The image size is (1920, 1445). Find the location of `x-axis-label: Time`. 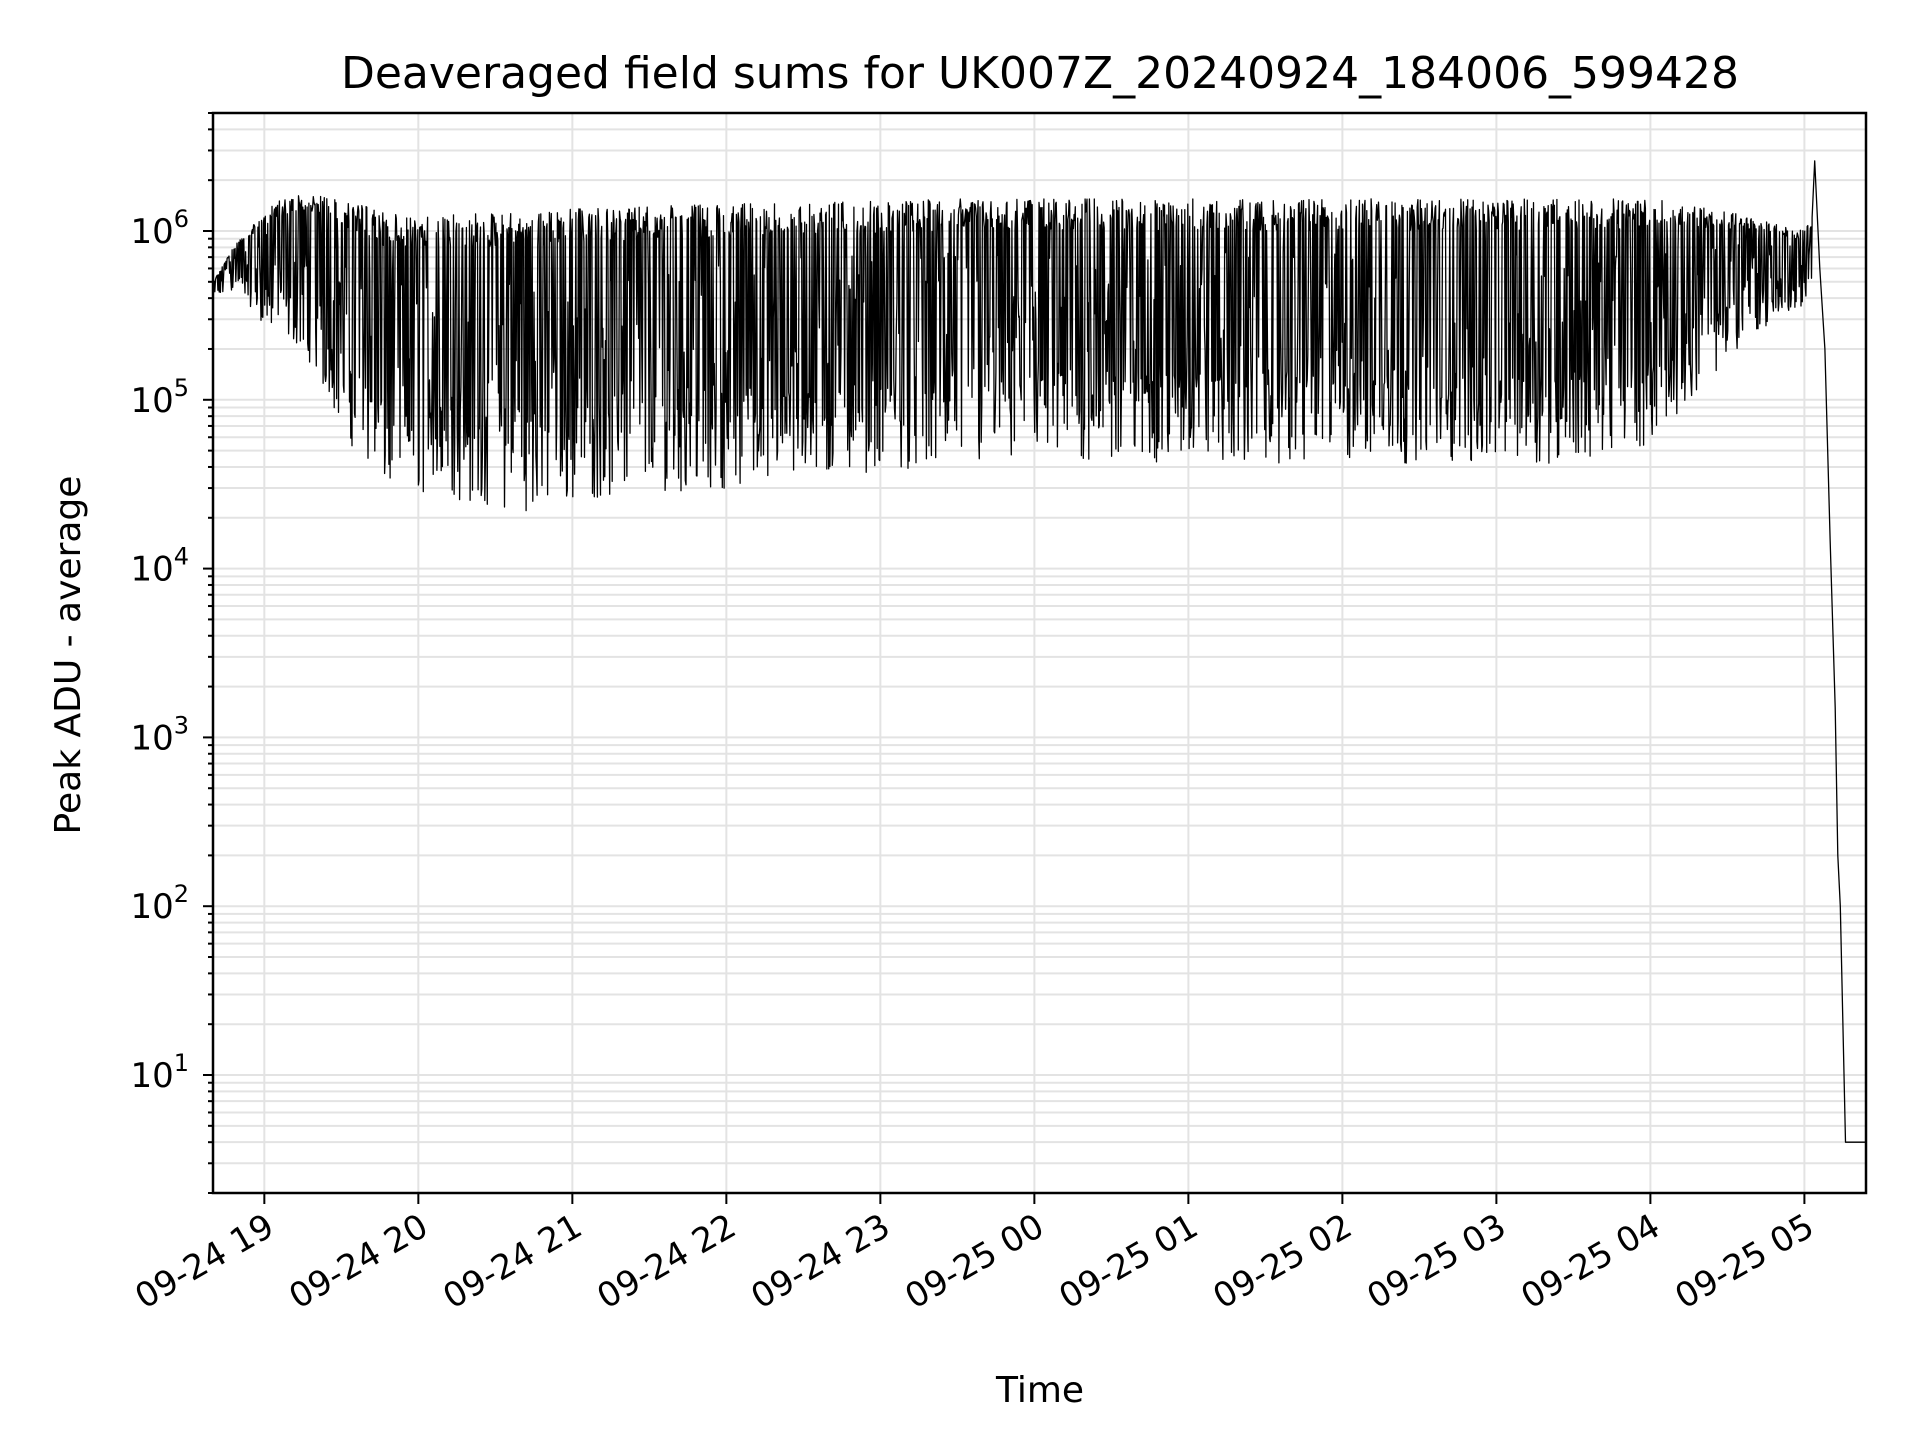

x-axis-label: Time is located at coordinates (1039, 1390).